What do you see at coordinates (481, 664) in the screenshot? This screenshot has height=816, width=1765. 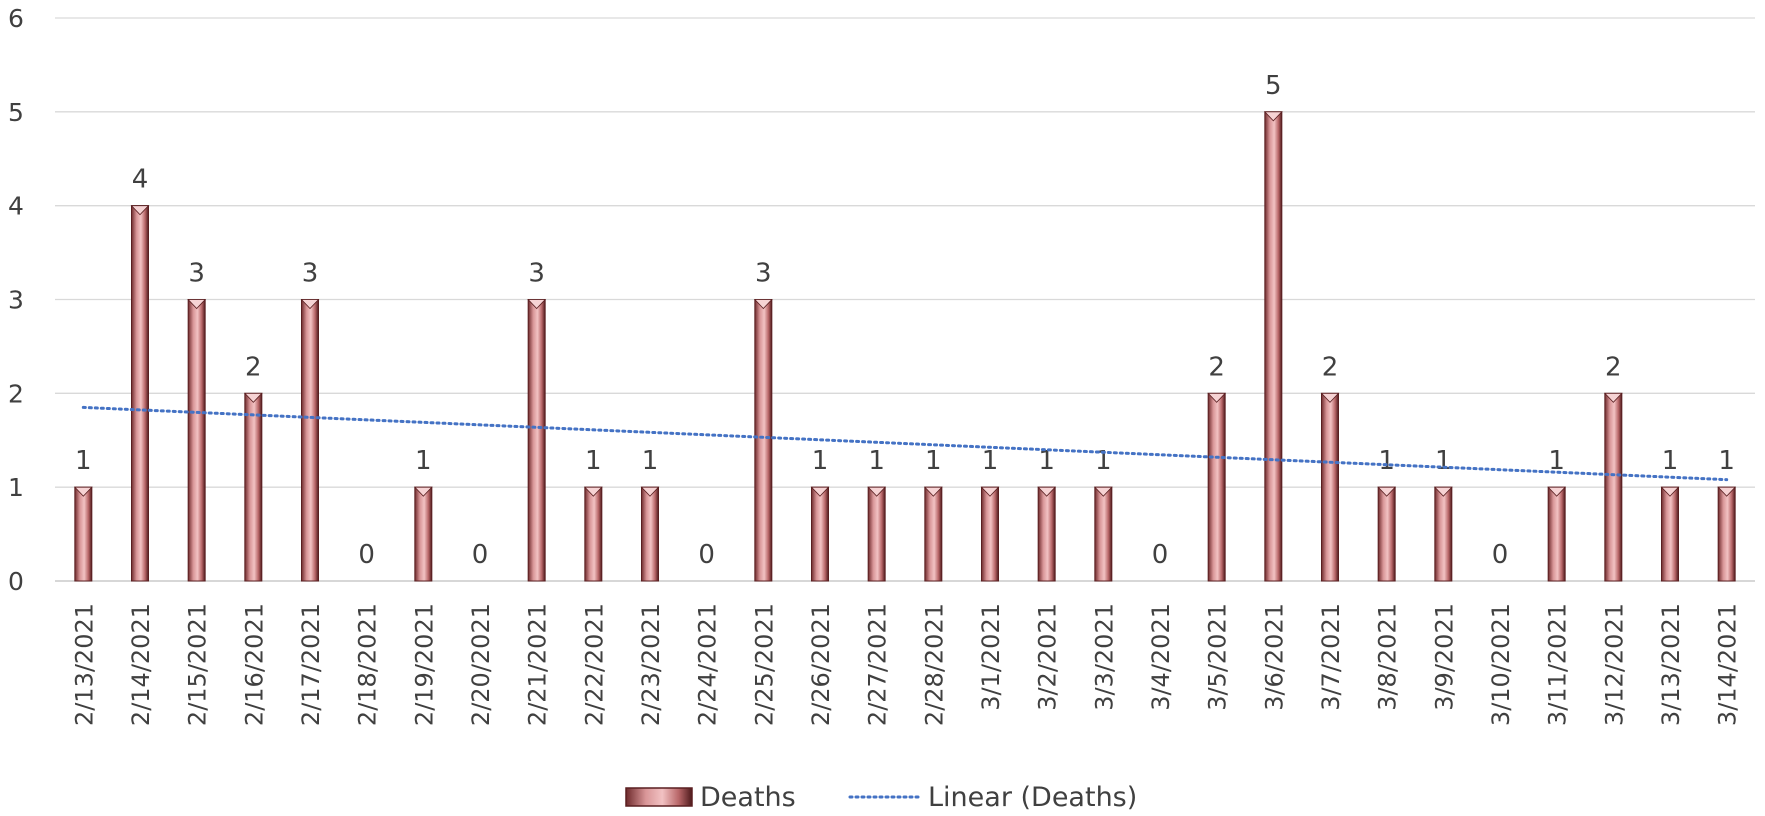 I see `x-tick-label: 2/20/2021` at bounding box center [481, 664].